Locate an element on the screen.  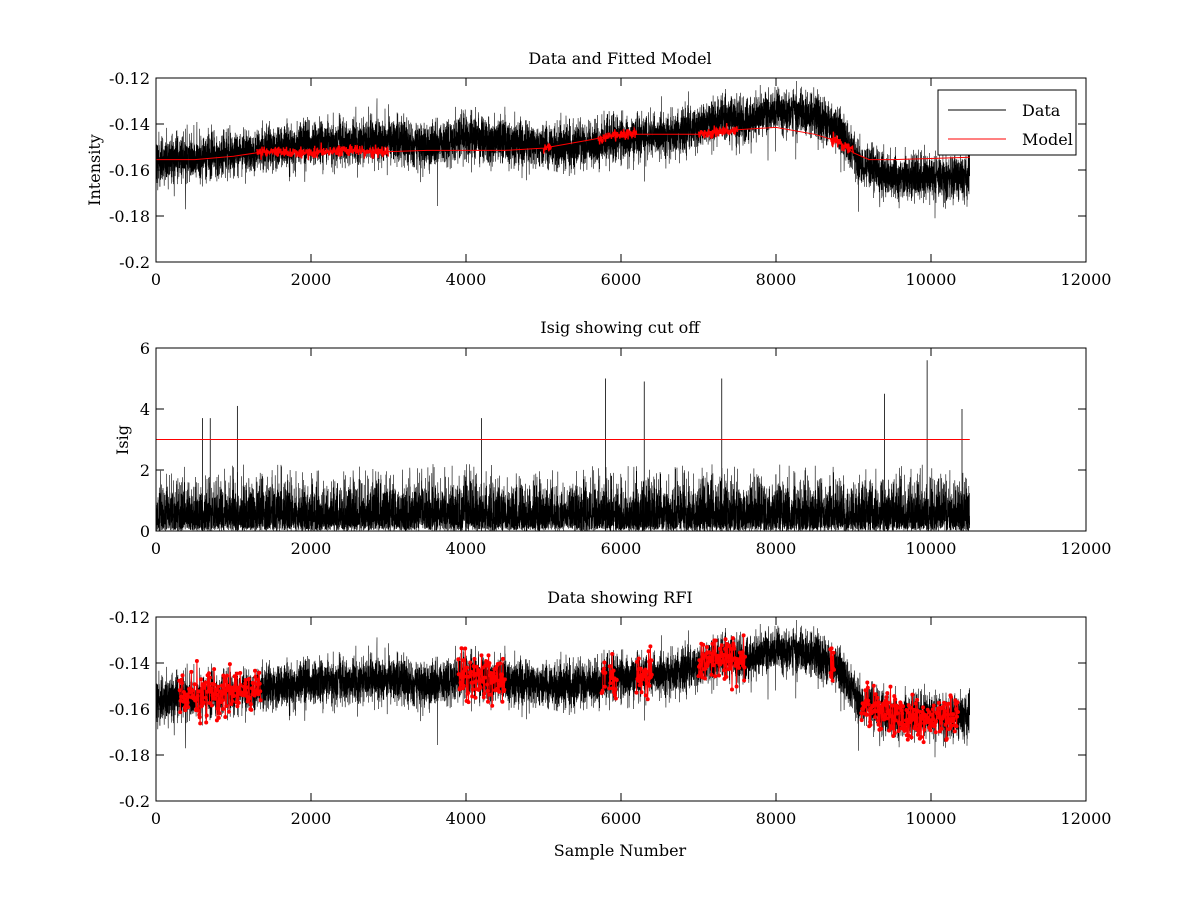
isig-series-line is located at coordinates (562, 498).